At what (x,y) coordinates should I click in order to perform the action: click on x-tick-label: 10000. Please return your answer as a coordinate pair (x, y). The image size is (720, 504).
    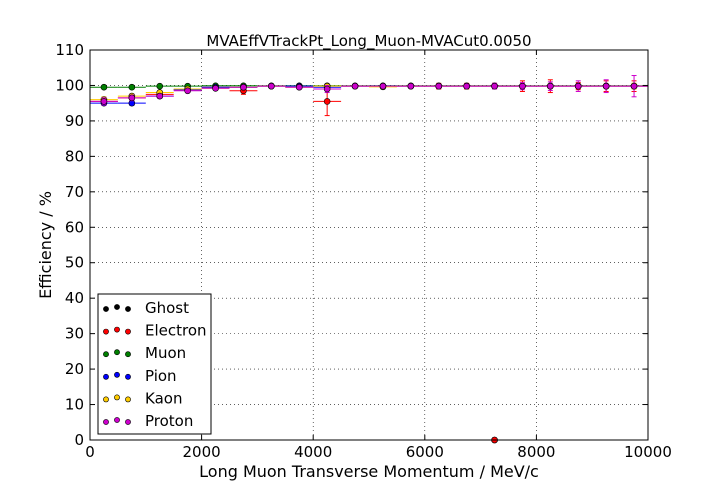
    Looking at the image, I should click on (648, 452).